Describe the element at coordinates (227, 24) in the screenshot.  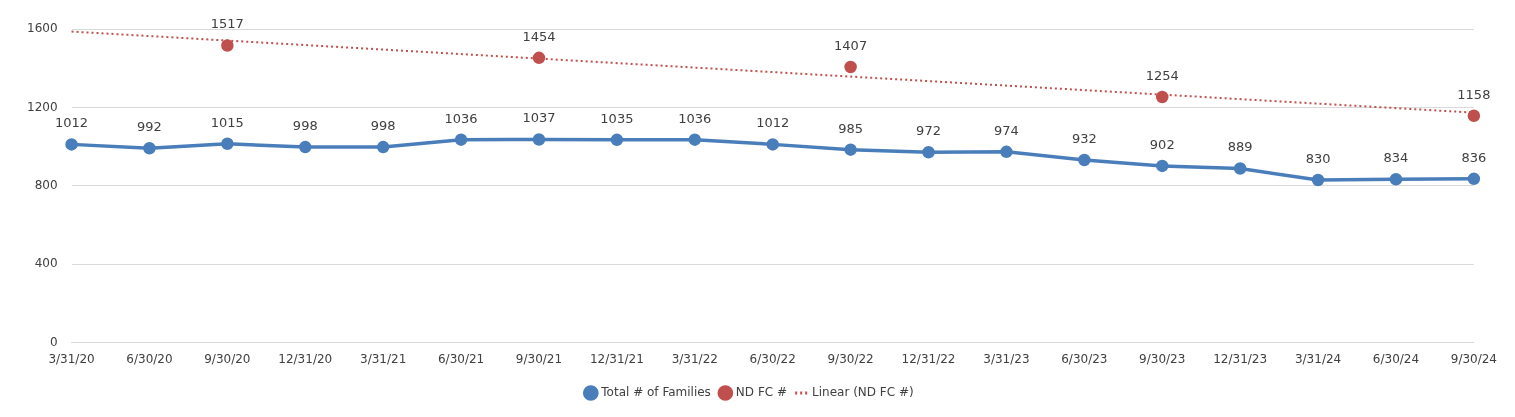
I see `data-label: 1517` at that location.